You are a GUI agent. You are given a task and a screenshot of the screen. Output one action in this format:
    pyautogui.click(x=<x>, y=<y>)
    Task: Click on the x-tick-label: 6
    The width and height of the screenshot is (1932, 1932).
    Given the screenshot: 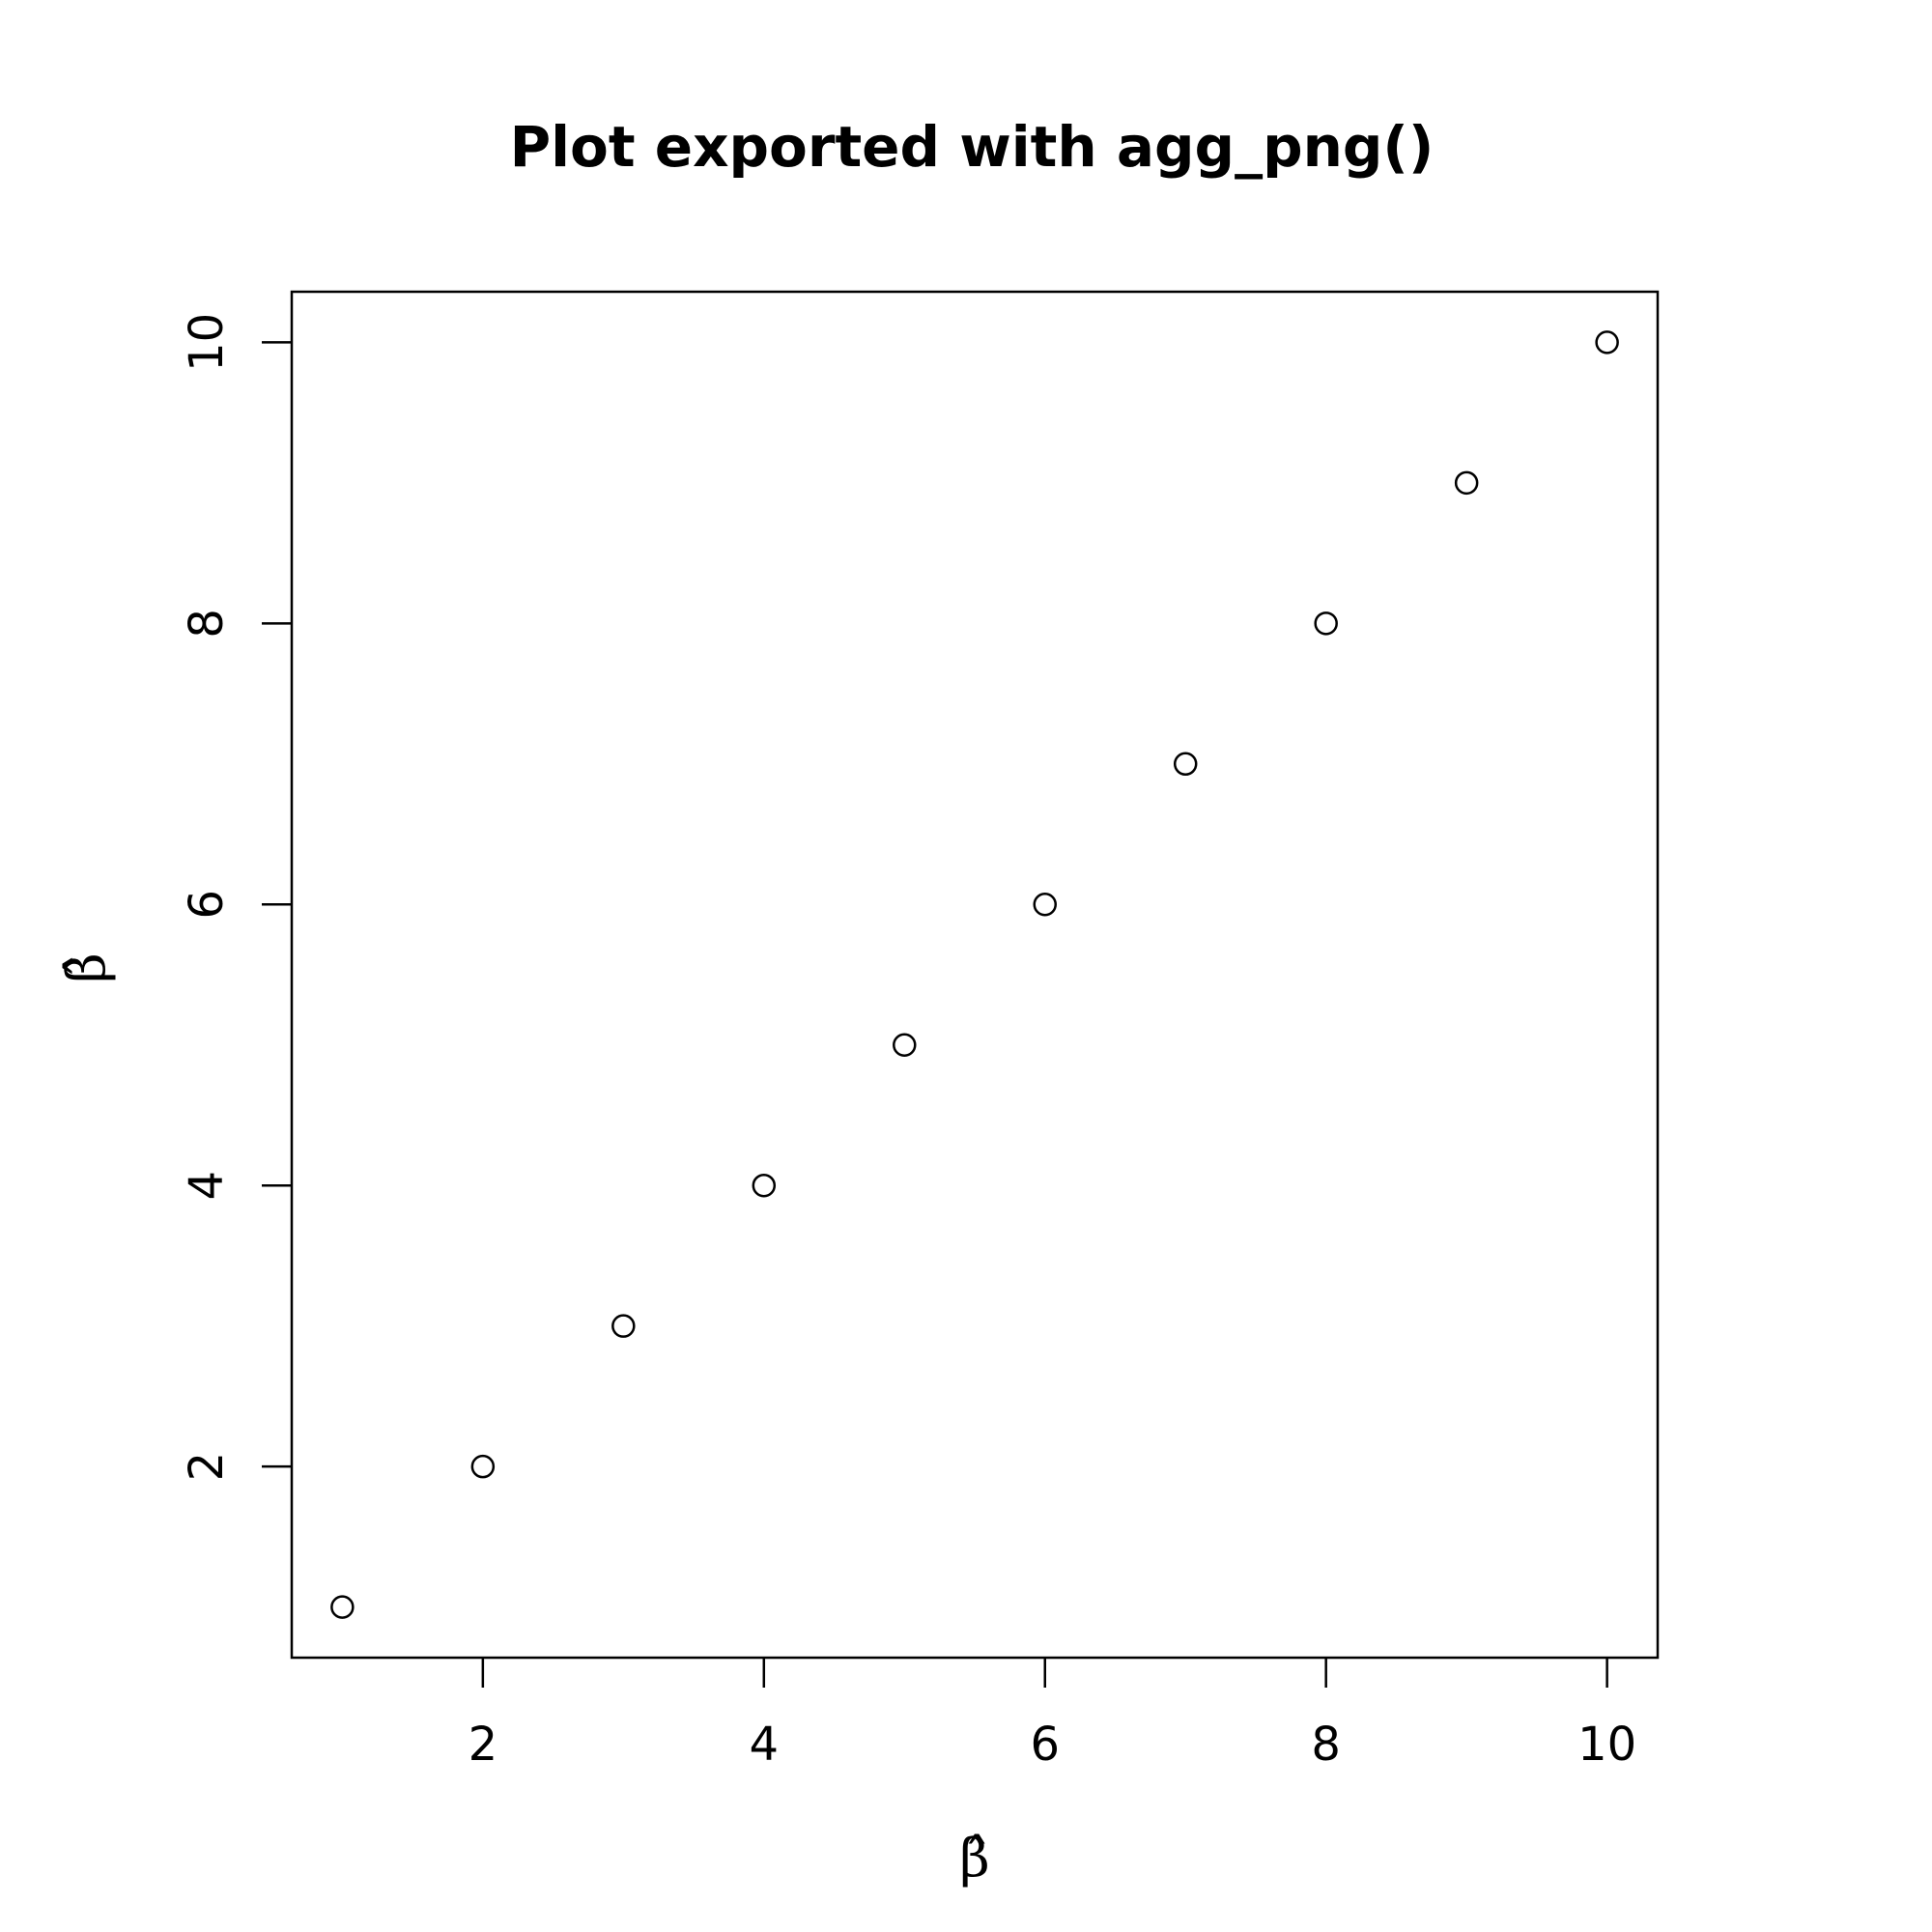 What is the action you would take?
    pyautogui.click(x=1045, y=1745)
    